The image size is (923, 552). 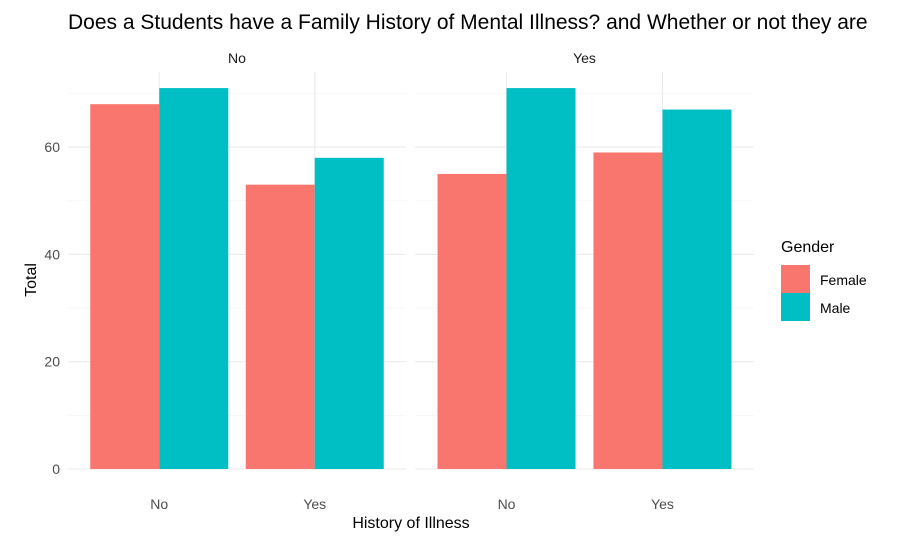 What do you see at coordinates (843, 280) in the screenshot?
I see `legend-label-female: Female` at bounding box center [843, 280].